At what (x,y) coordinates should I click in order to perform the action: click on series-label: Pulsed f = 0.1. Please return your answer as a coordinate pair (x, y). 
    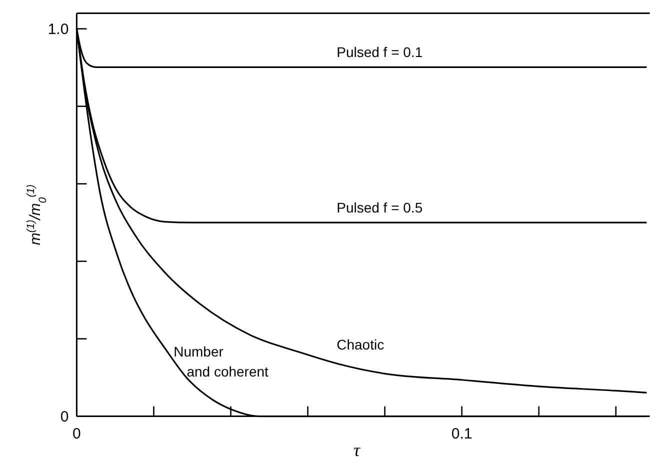
    Looking at the image, I should click on (379, 52).